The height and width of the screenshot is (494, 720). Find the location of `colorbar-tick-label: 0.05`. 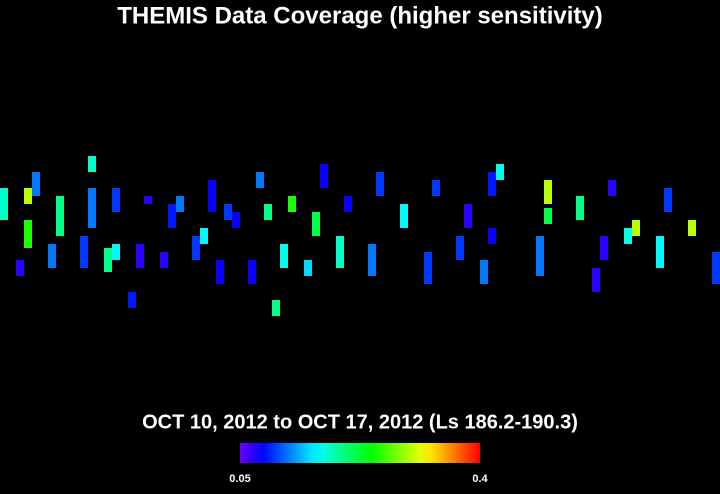

colorbar-tick-label: 0.05 is located at coordinates (239, 479).